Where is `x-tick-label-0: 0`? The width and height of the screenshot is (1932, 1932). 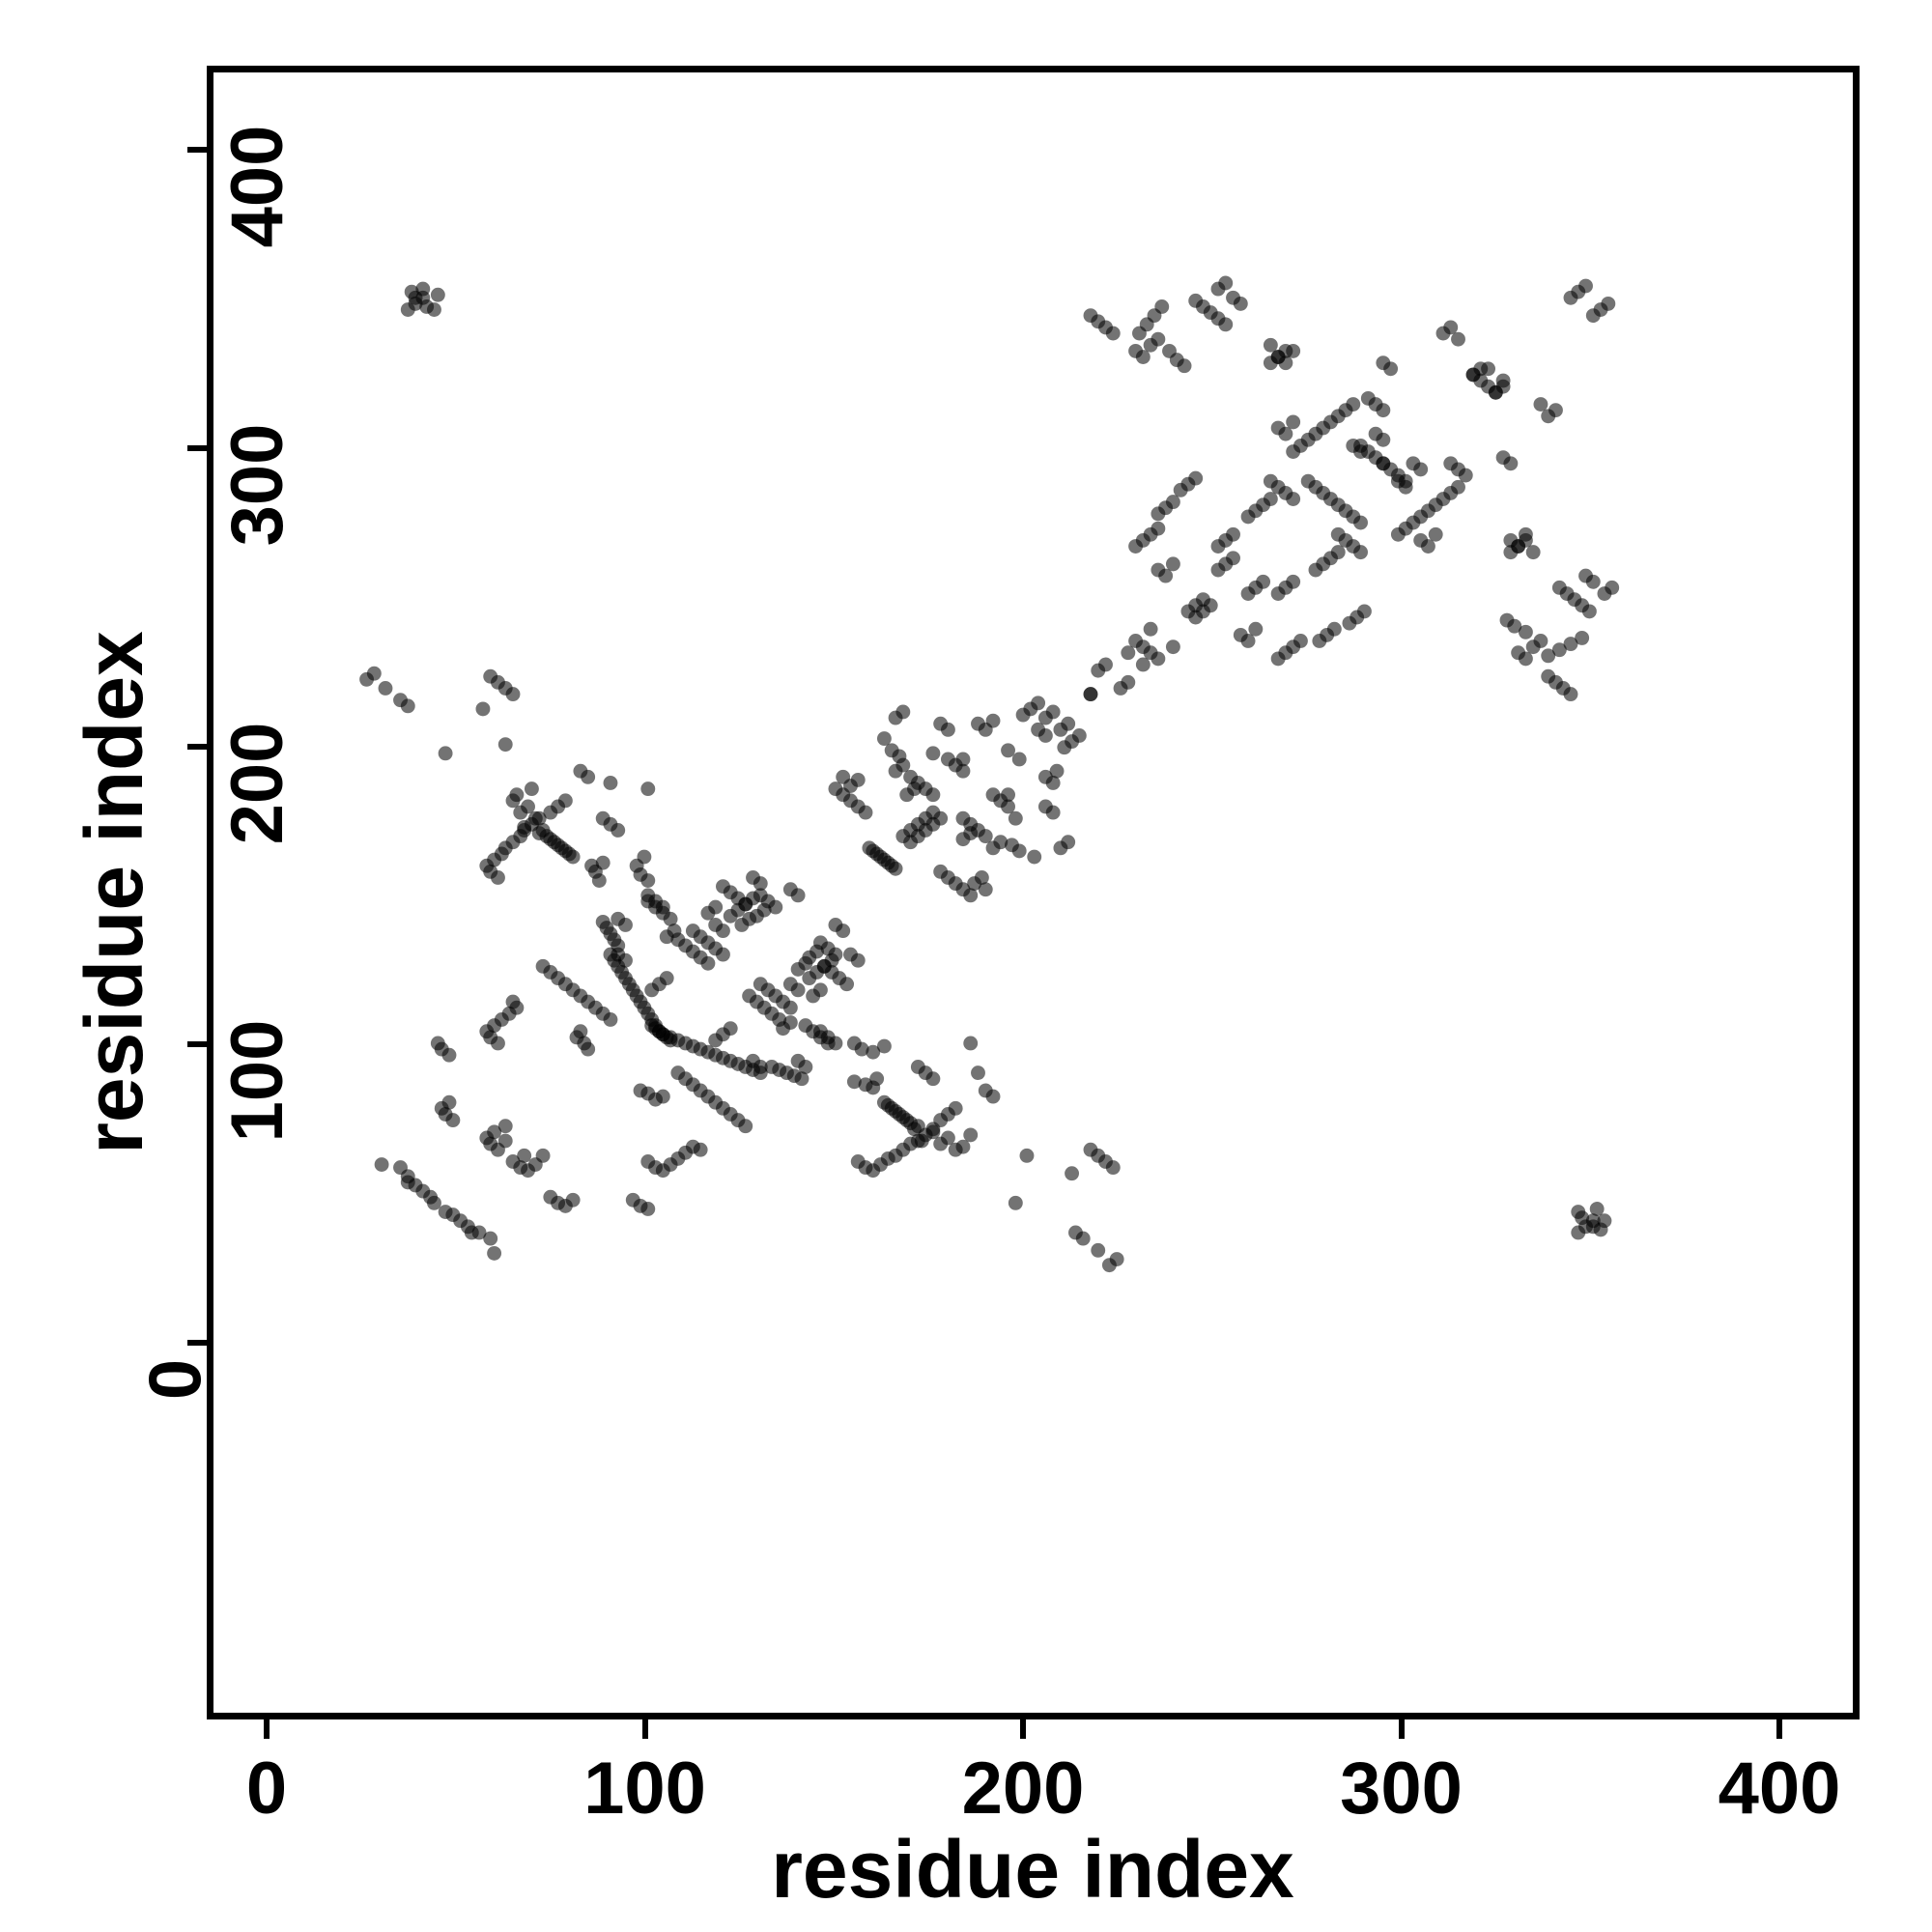
x-tick-label-0: 0 is located at coordinates (266, 1788).